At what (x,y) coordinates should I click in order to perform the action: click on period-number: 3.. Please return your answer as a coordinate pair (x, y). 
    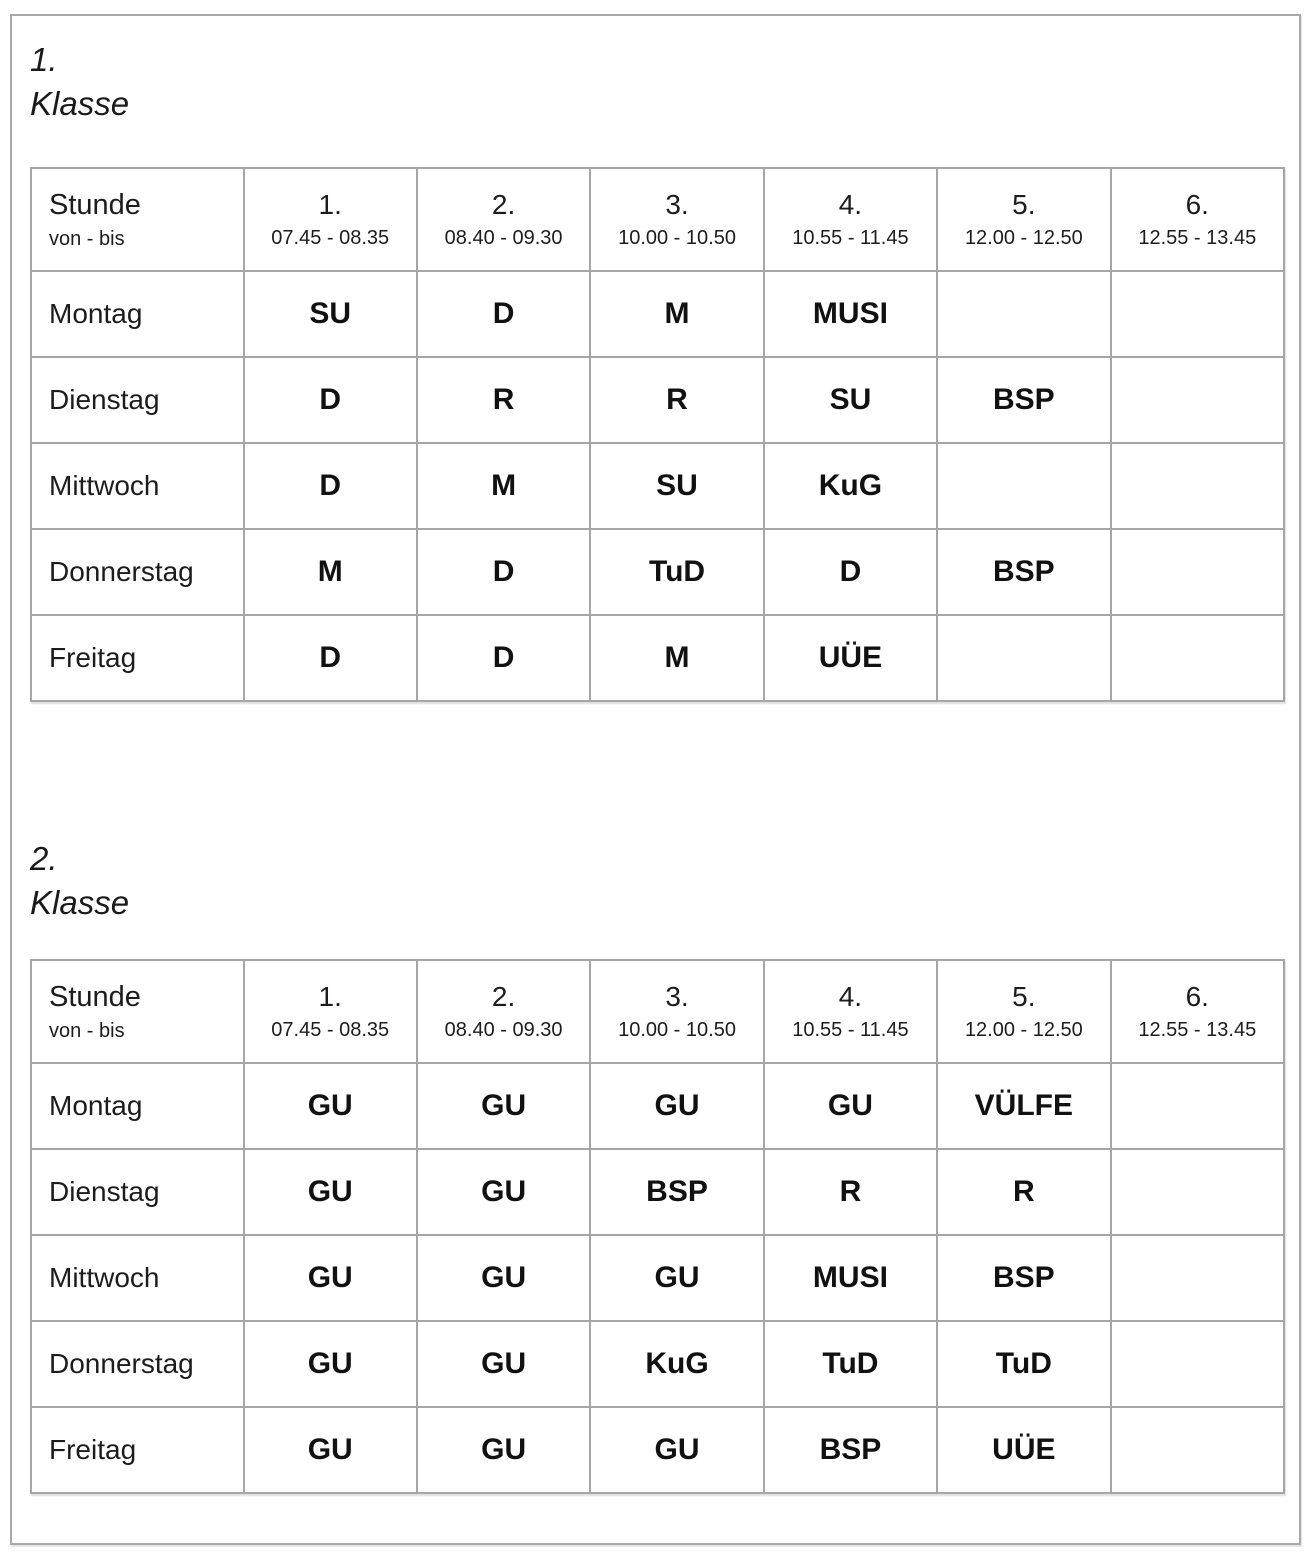
    Looking at the image, I should click on (677, 204).